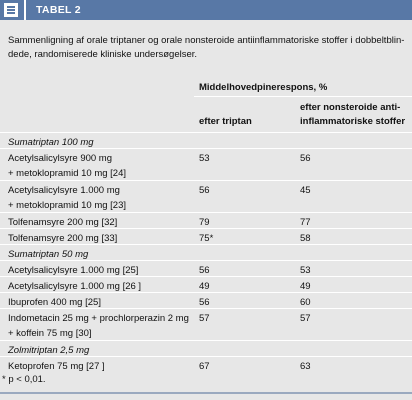  Describe the element at coordinates (54, 302) in the screenshot. I see `row-label: Ibuprofen 400 mg [25]` at that location.